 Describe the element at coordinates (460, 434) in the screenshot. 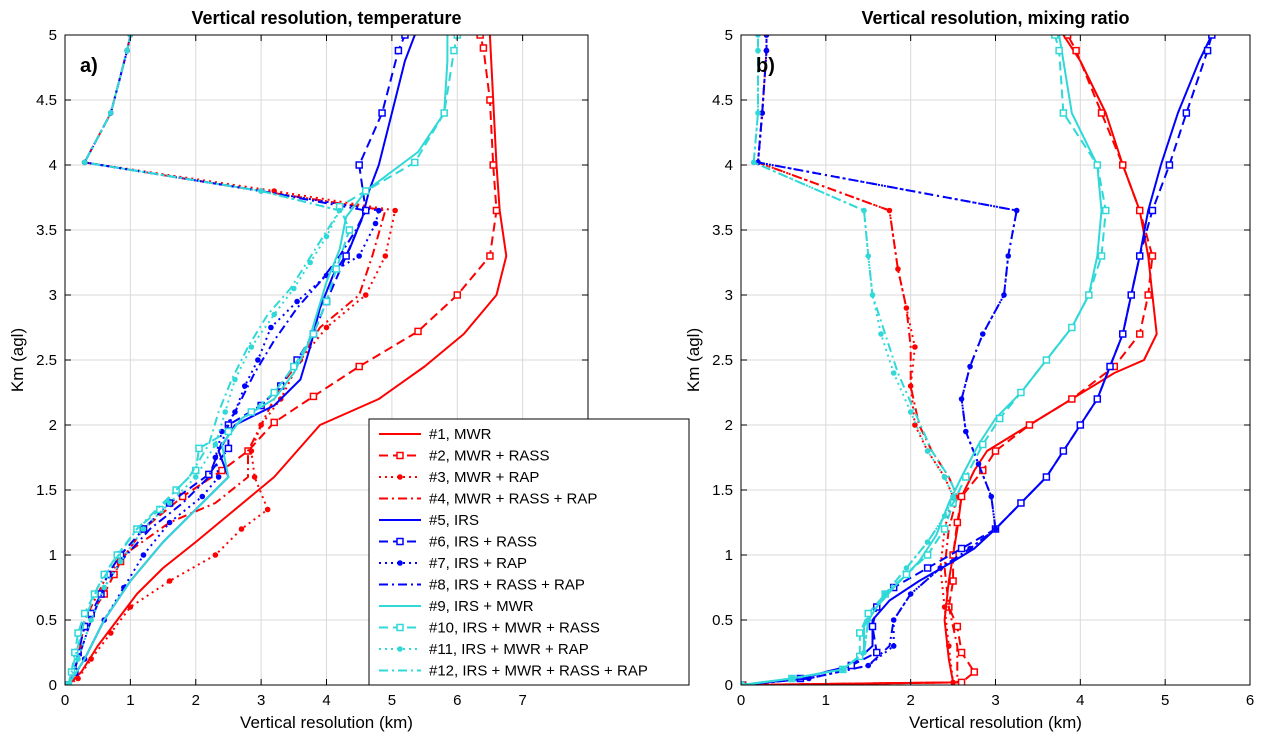

I see `legend-label: #1, MWR` at that location.